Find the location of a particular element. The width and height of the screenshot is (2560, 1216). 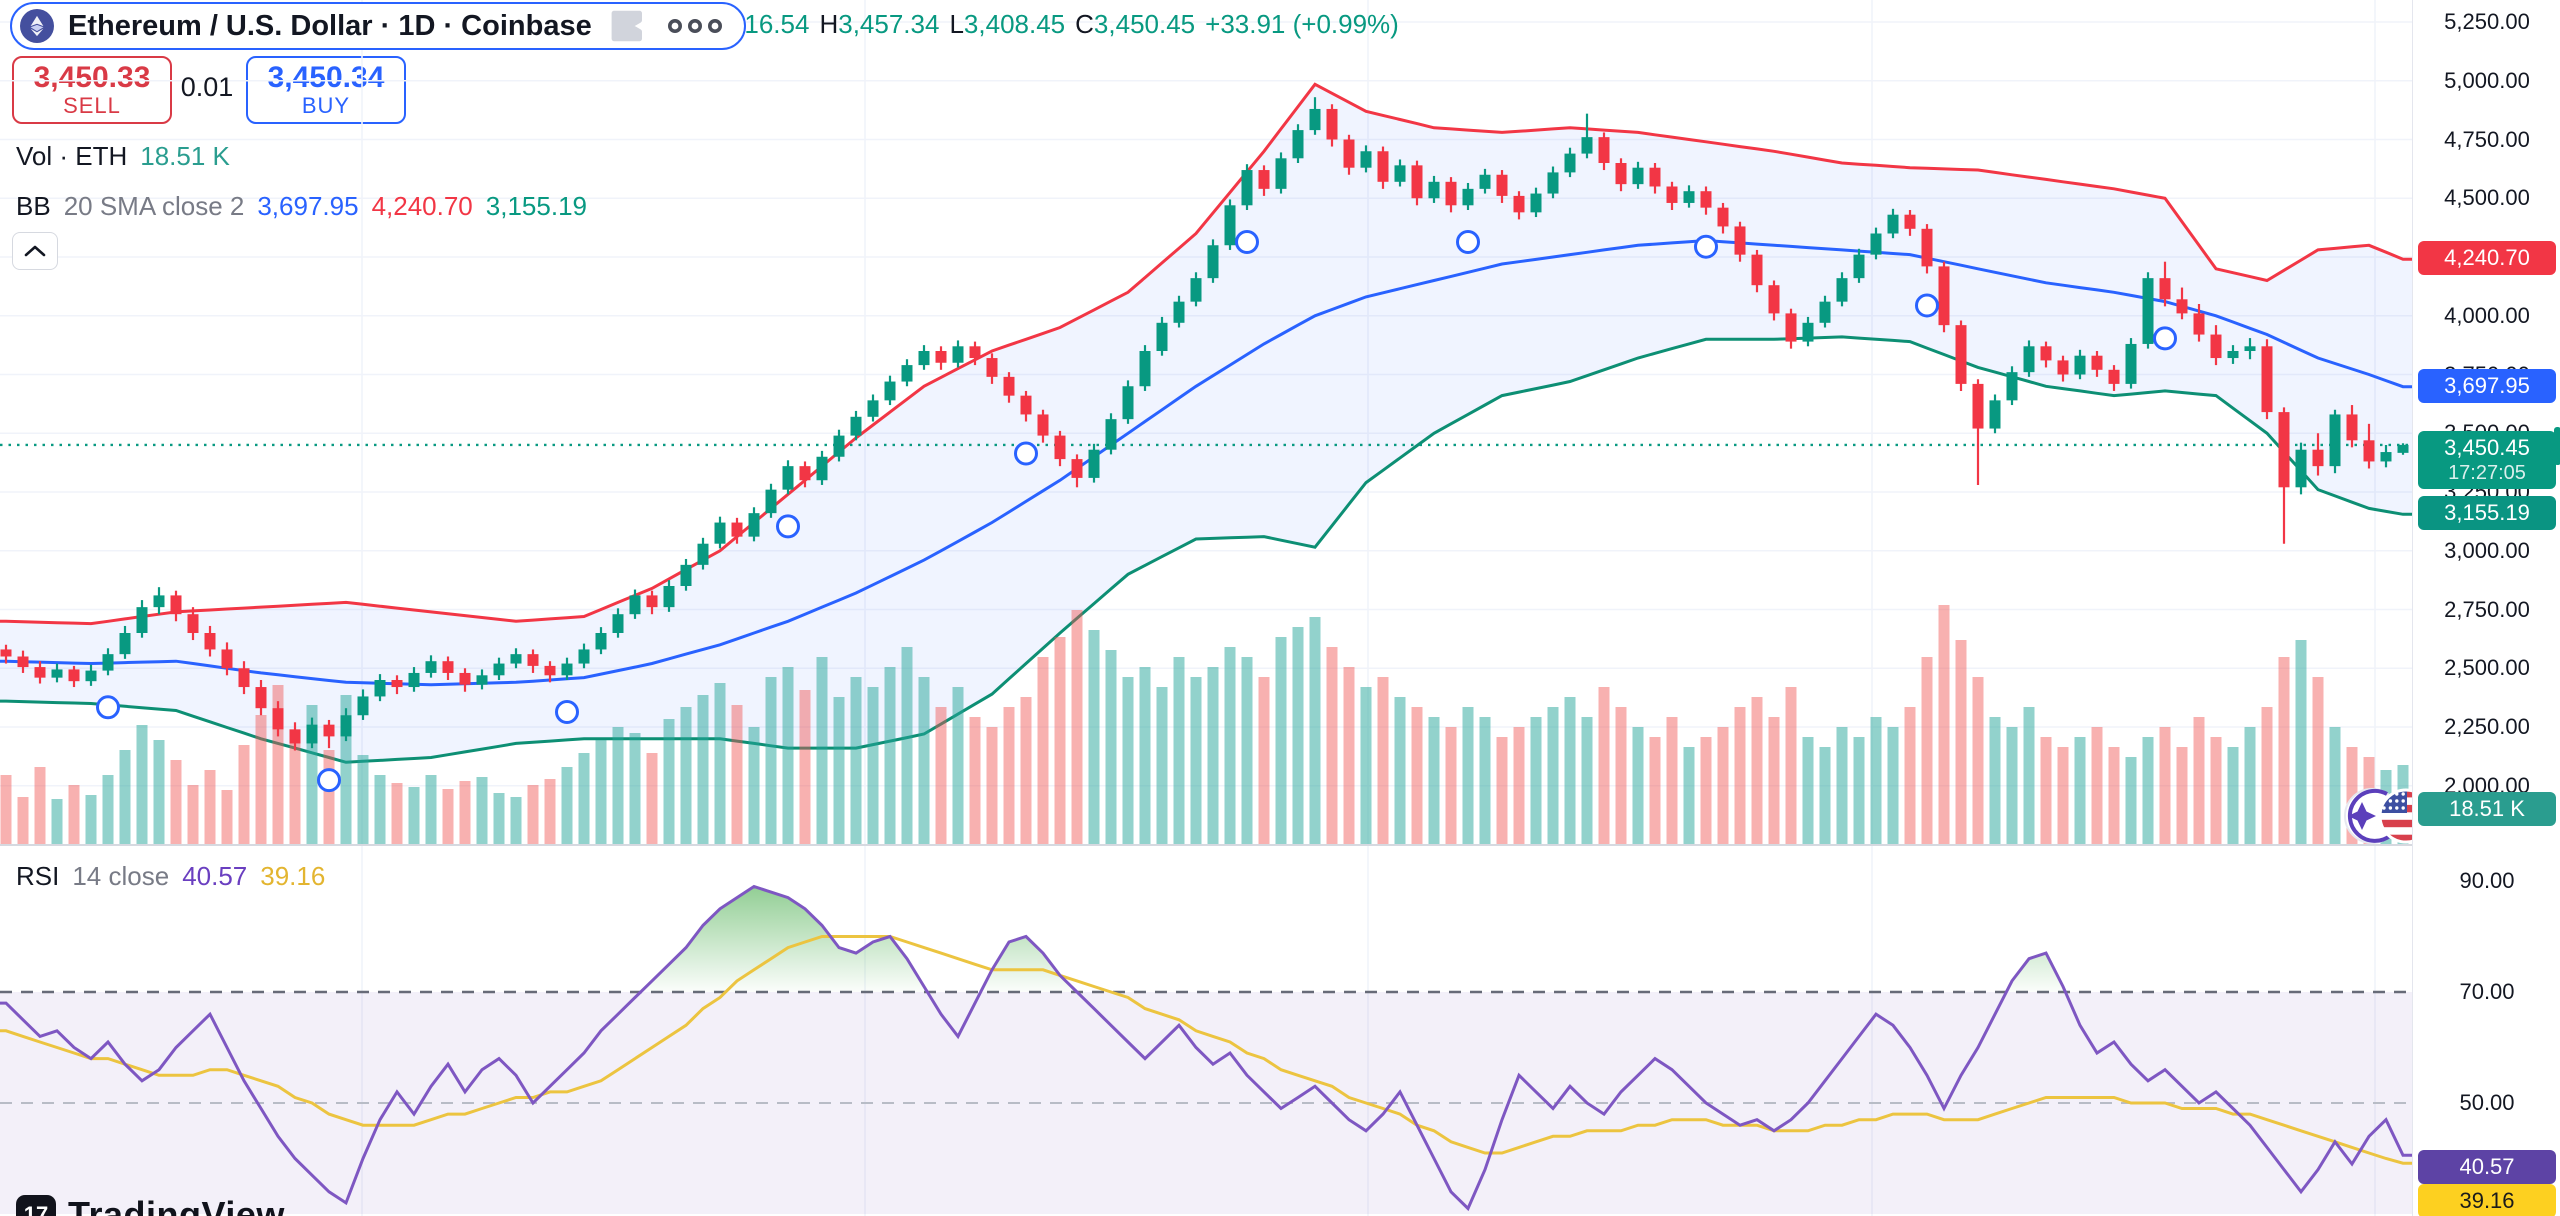

buy-label: BUY is located at coordinates (326, 106).